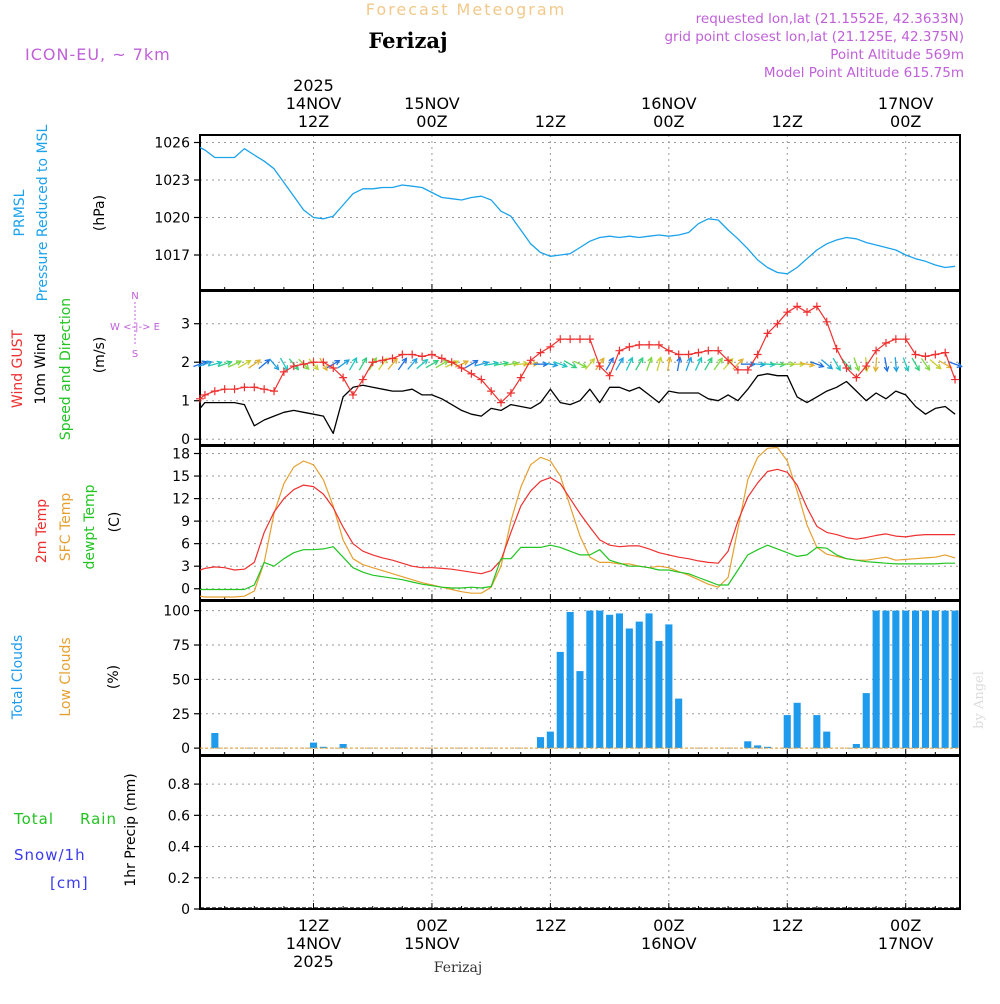 The height and width of the screenshot is (1004, 1000). I want to click on location-title: Ferizaj, so click(407, 40).